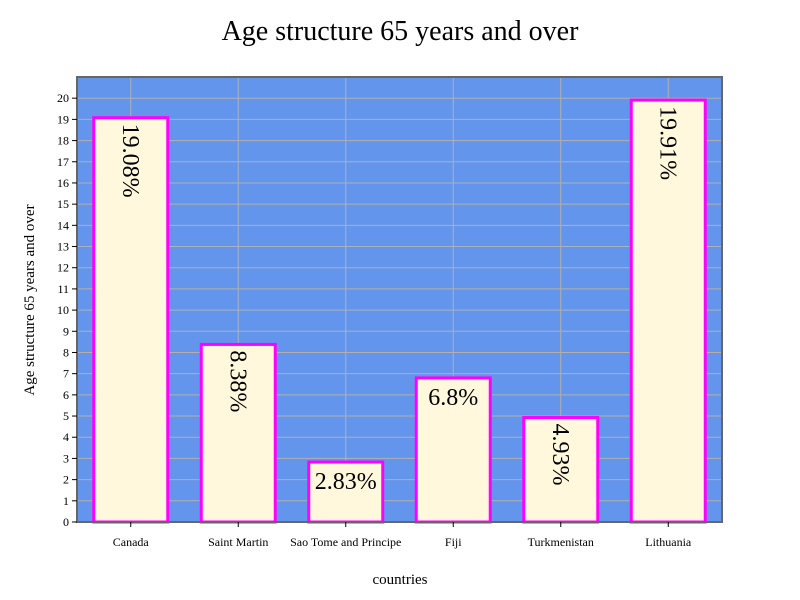 The width and height of the screenshot is (800, 600). I want to click on y-tick-label: 19, so click(63, 119).